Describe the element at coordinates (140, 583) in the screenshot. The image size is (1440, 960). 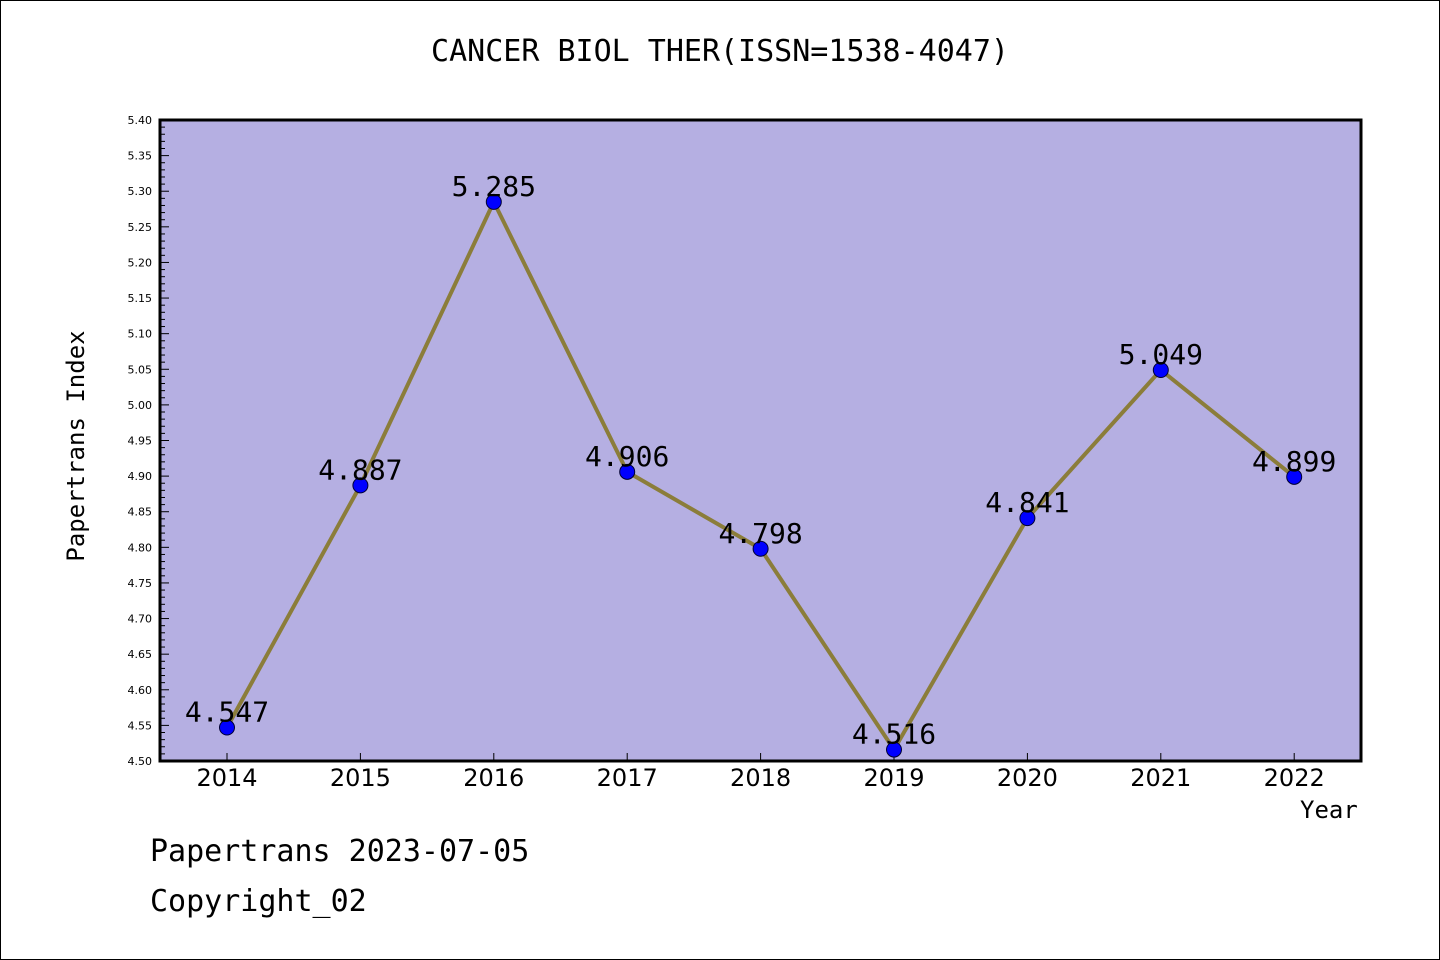
I see `y-tick-label: 4.75` at that location.